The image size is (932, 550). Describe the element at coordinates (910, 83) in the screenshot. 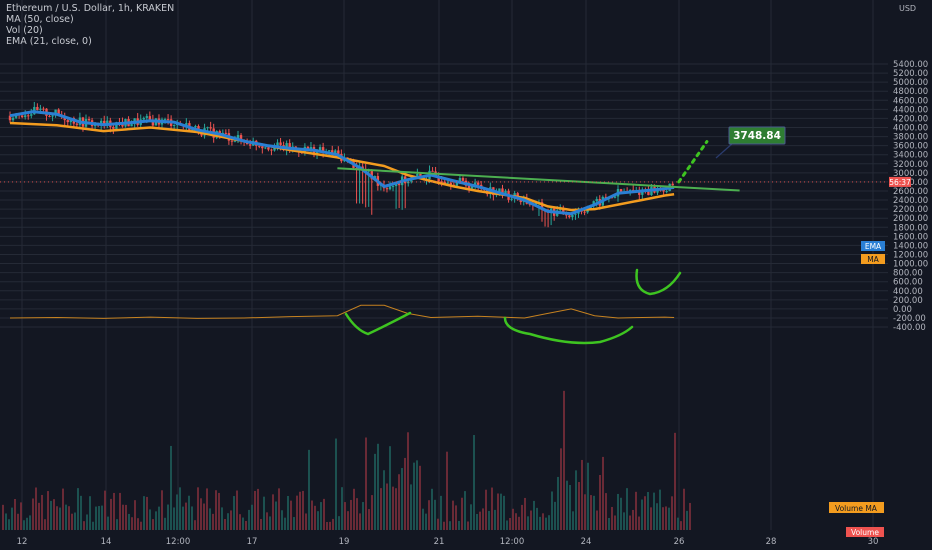

I see `price-tick-label: 5000.00` at that location.